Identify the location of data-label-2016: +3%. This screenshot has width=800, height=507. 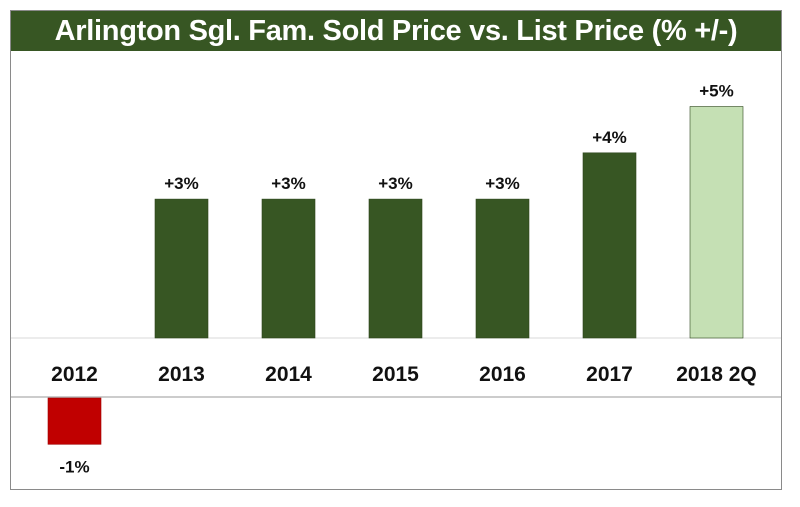
(502, 183).